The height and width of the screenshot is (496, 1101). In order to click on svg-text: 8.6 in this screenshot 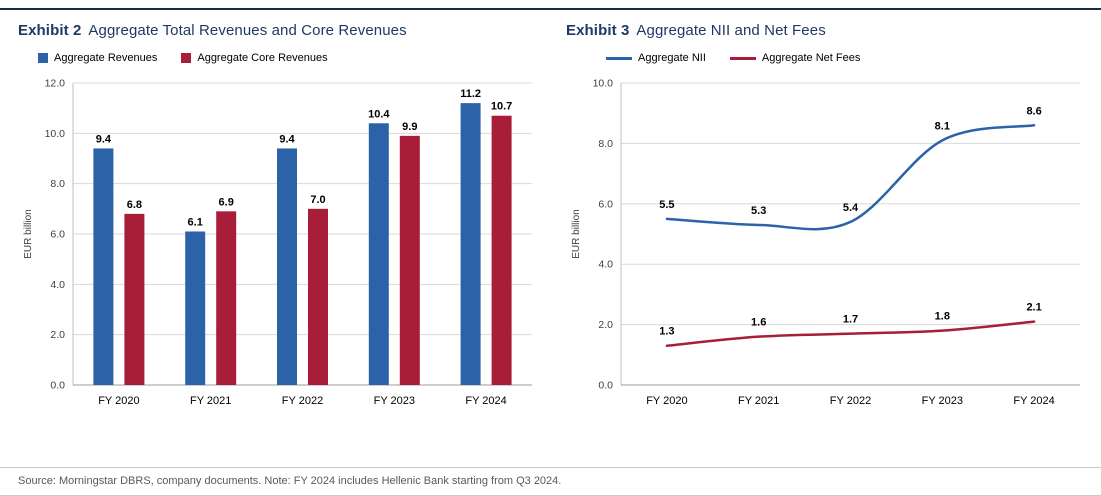, I will do `click(1033, 111)`.